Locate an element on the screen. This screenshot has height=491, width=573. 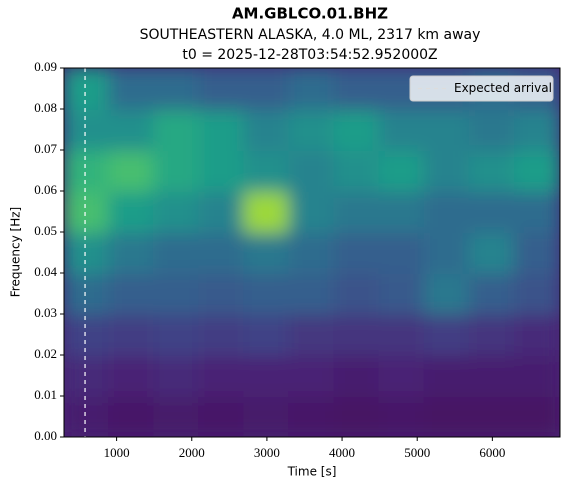
legend-box is located at coordinates (481, 88).